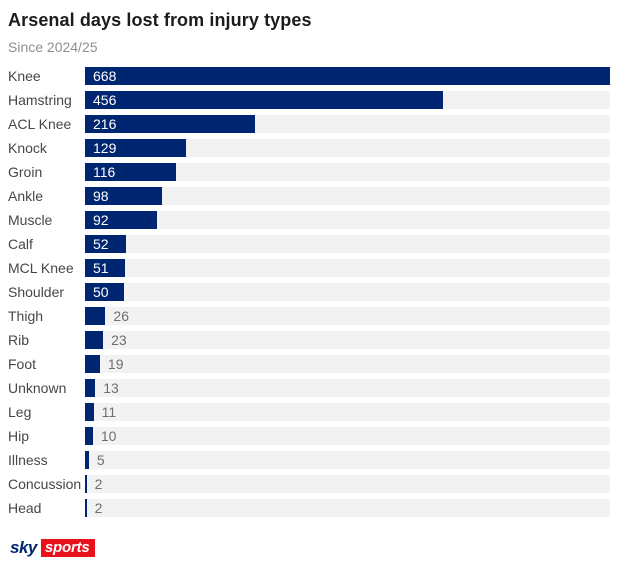 This screenshot has height=561, width=628. I want to click on chart-row: Hip 10, so click(314, 436).